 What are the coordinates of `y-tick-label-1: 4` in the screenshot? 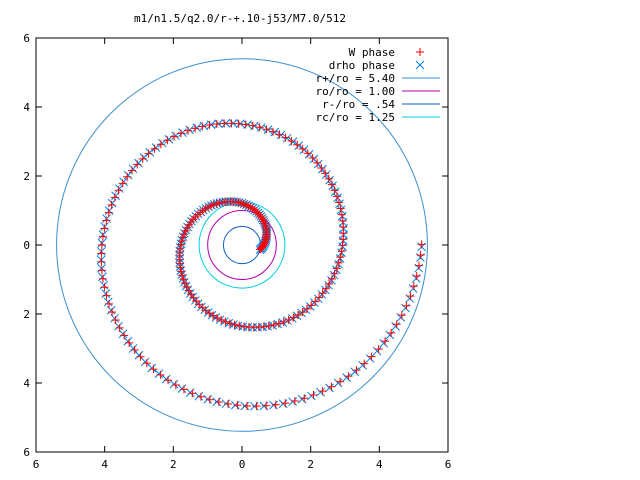 It's located at (26, 383).